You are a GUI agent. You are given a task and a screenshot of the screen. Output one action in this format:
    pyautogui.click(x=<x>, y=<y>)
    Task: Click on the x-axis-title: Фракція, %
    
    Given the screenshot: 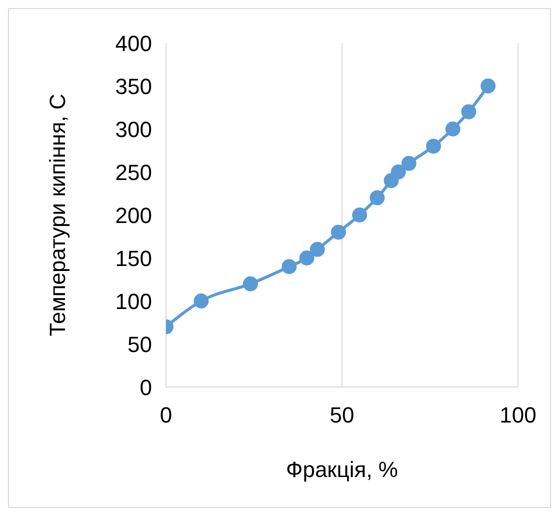 What is the action you would take?
    pyautogui.click(x=342, y=469)
    